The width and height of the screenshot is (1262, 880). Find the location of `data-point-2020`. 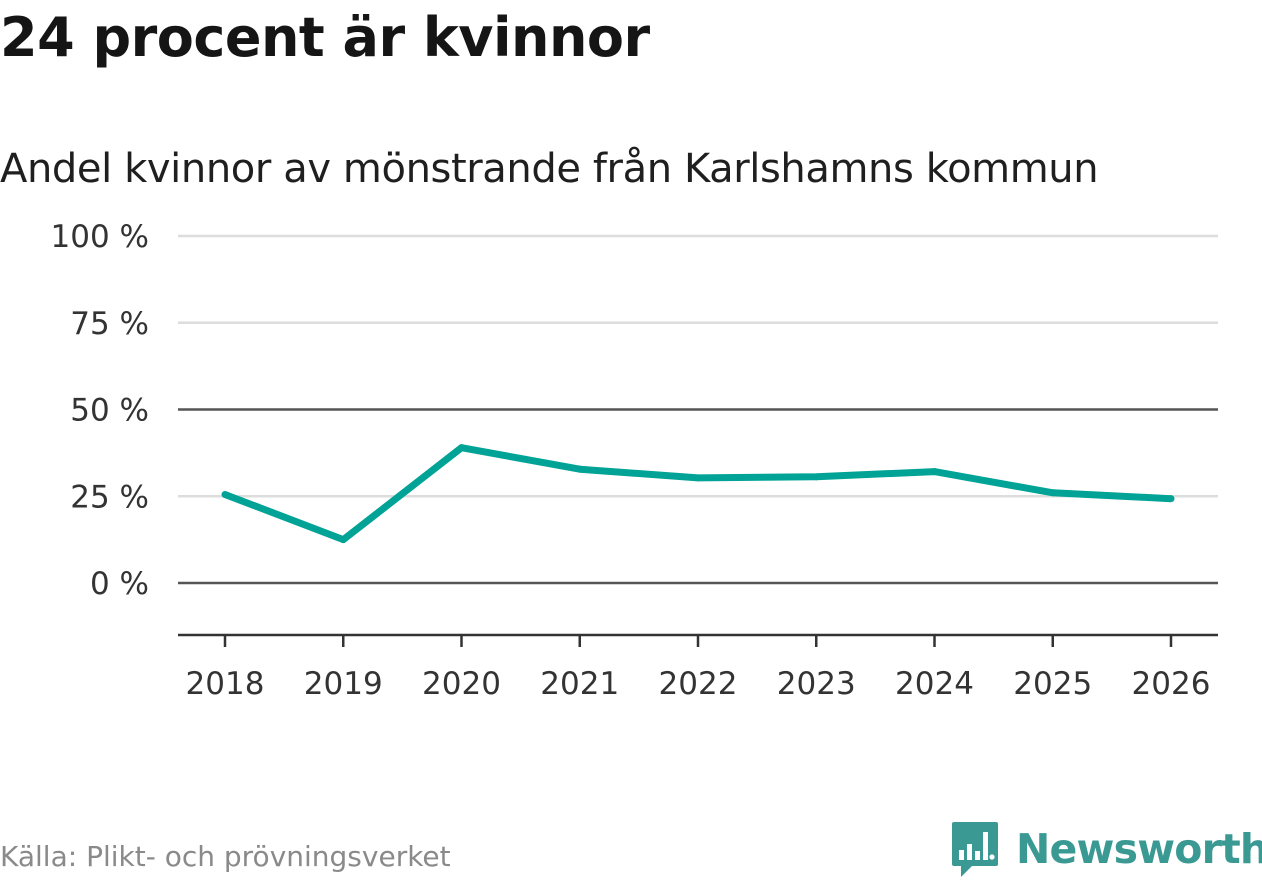

data-point-2020 is located at coordinates (461, 448).